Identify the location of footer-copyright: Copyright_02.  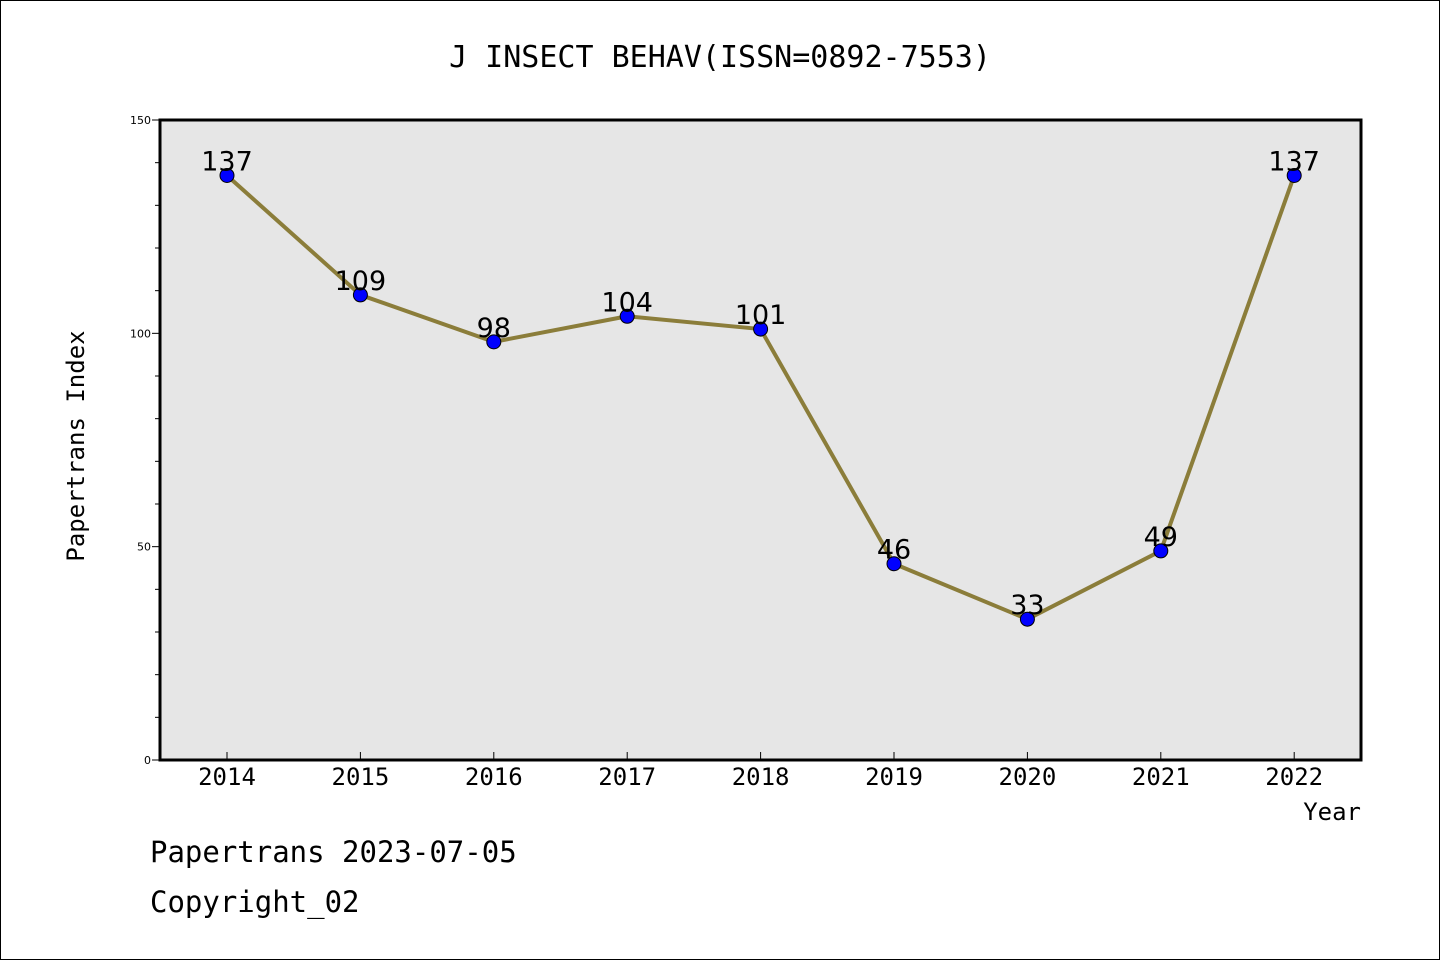
(255, 902).